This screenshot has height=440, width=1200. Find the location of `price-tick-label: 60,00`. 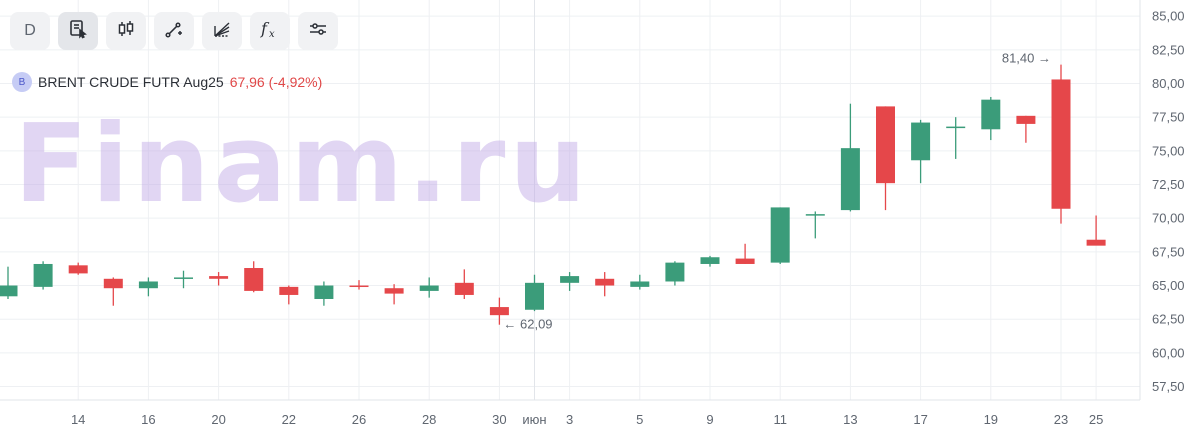

price-tick-label: 60,00 is located at coordinates (1168, 352).